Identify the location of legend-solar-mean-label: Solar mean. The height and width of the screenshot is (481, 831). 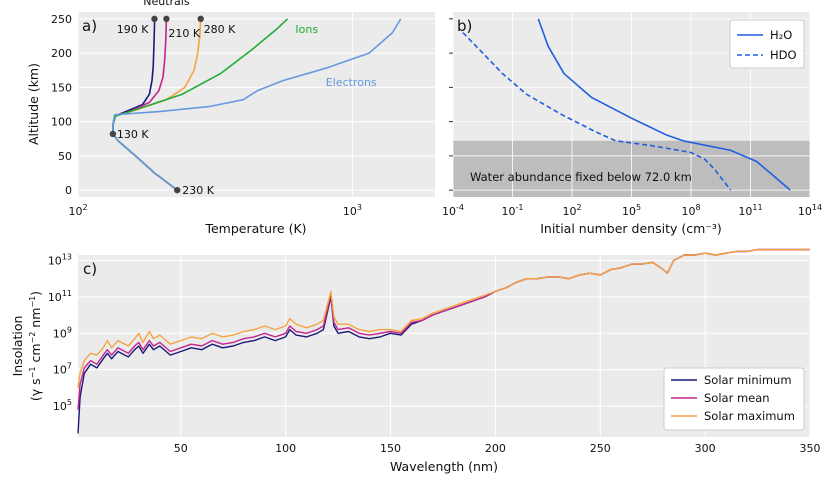
(737, 398).